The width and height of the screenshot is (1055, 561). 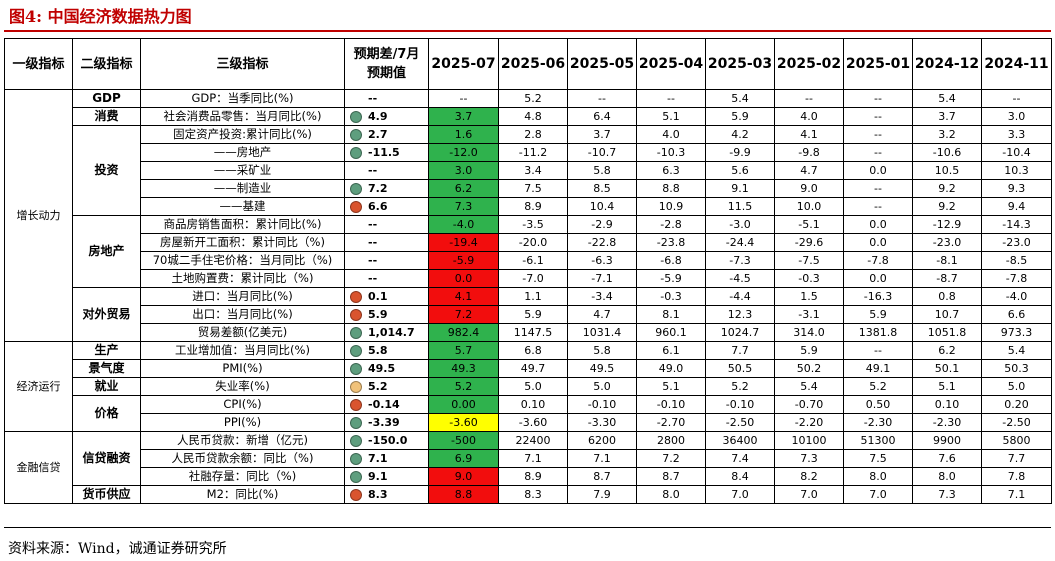 I want to click on indicator-label: 社会消费品零售：当月同比(%), so click(x=242, y=116).